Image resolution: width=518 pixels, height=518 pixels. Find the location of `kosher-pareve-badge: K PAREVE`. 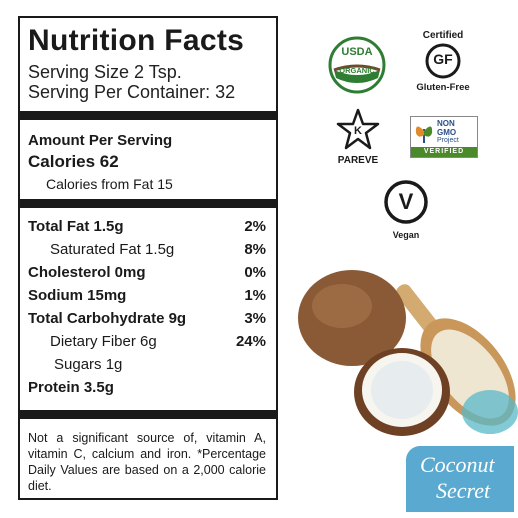

kosher-pareve-badge: K PAREVE is located at coordinates (358, 140).